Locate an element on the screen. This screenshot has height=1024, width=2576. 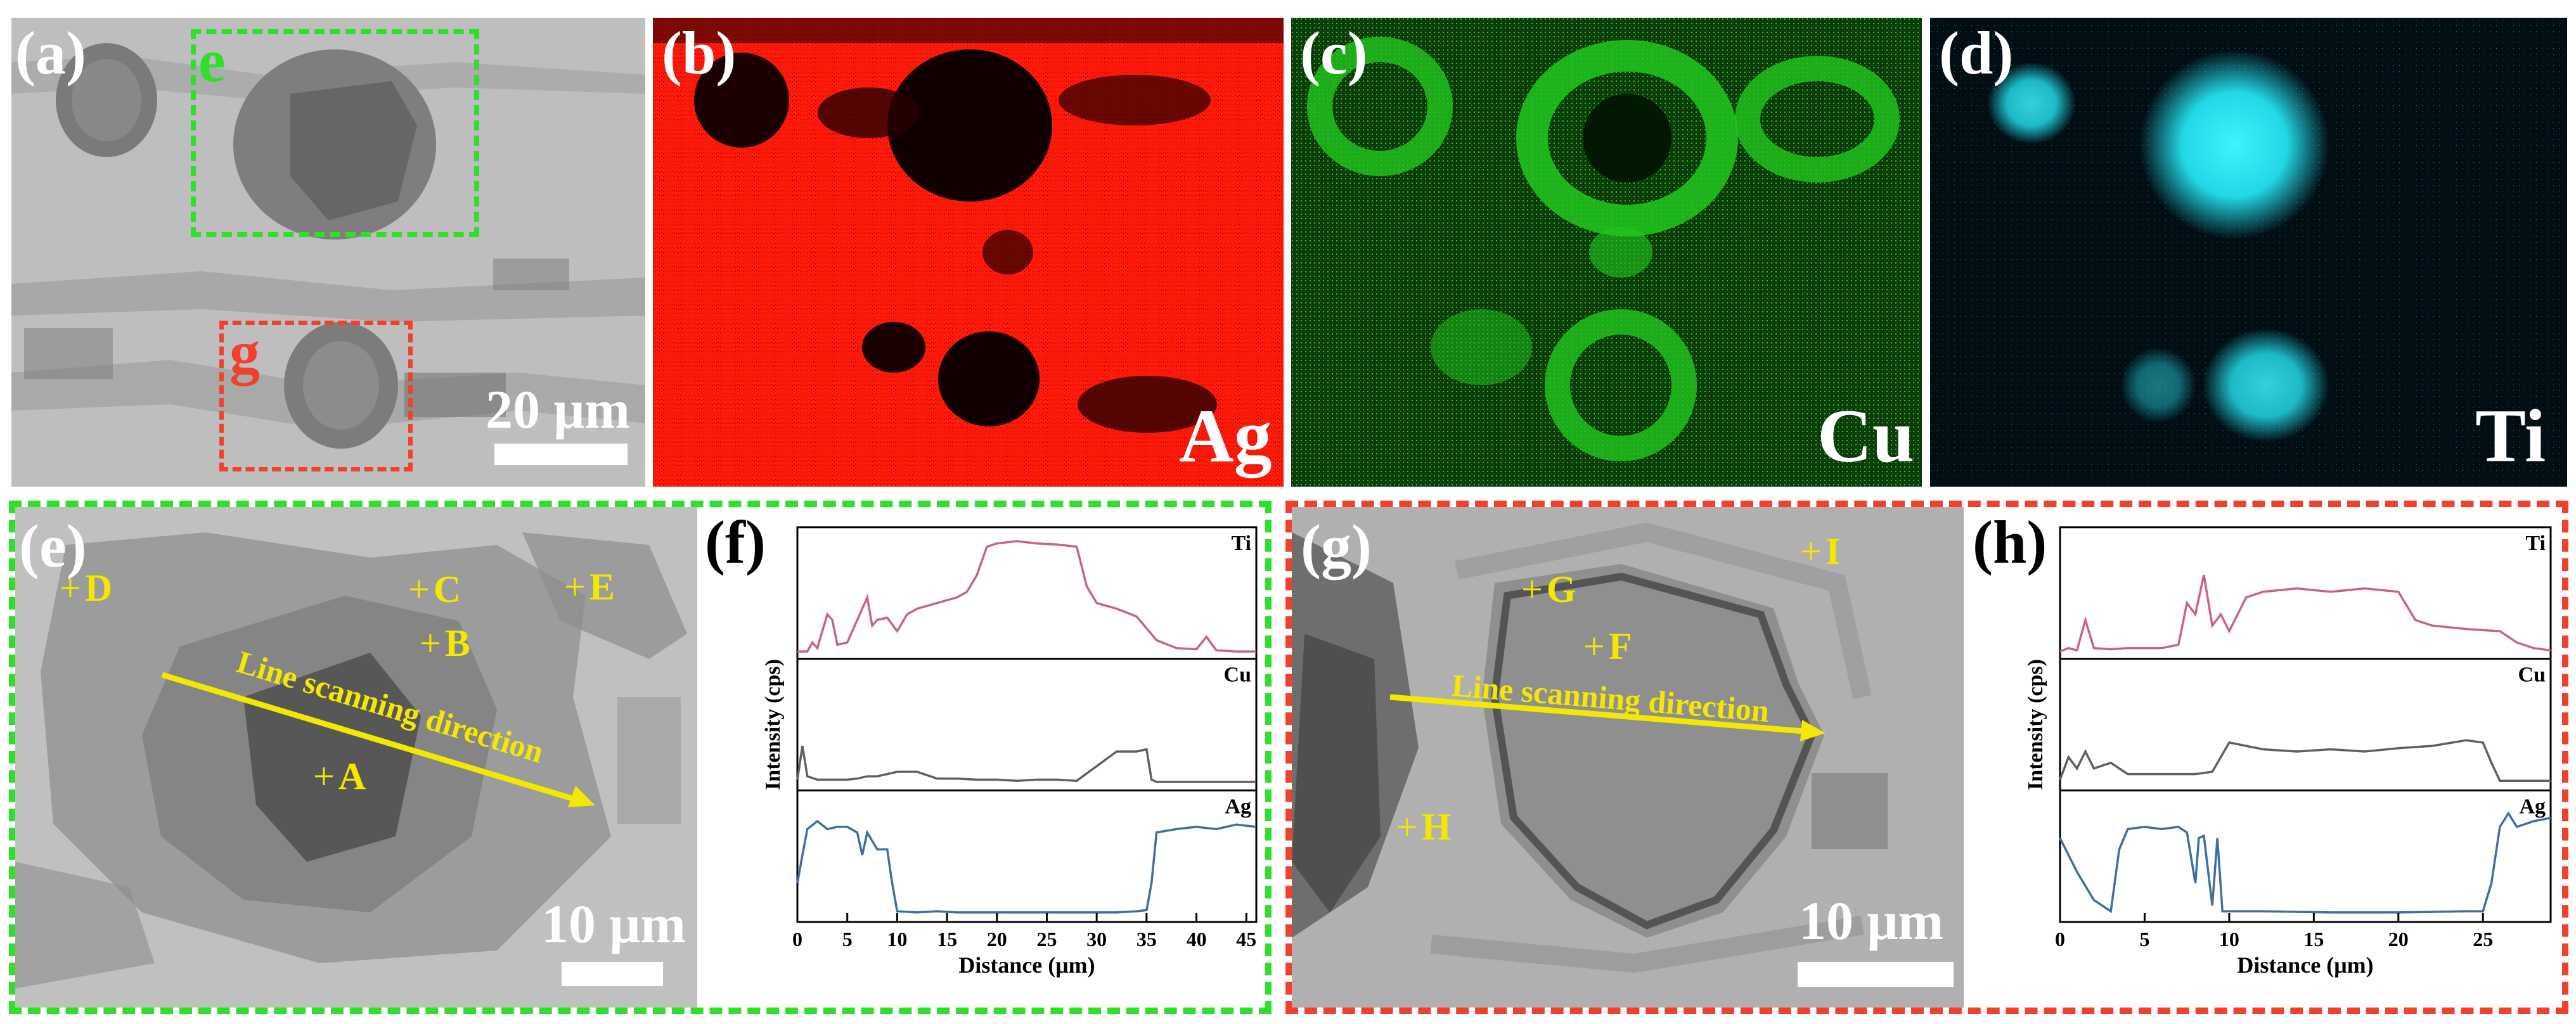
zoom-box-e-label: e is located at coordinates (212, 60).